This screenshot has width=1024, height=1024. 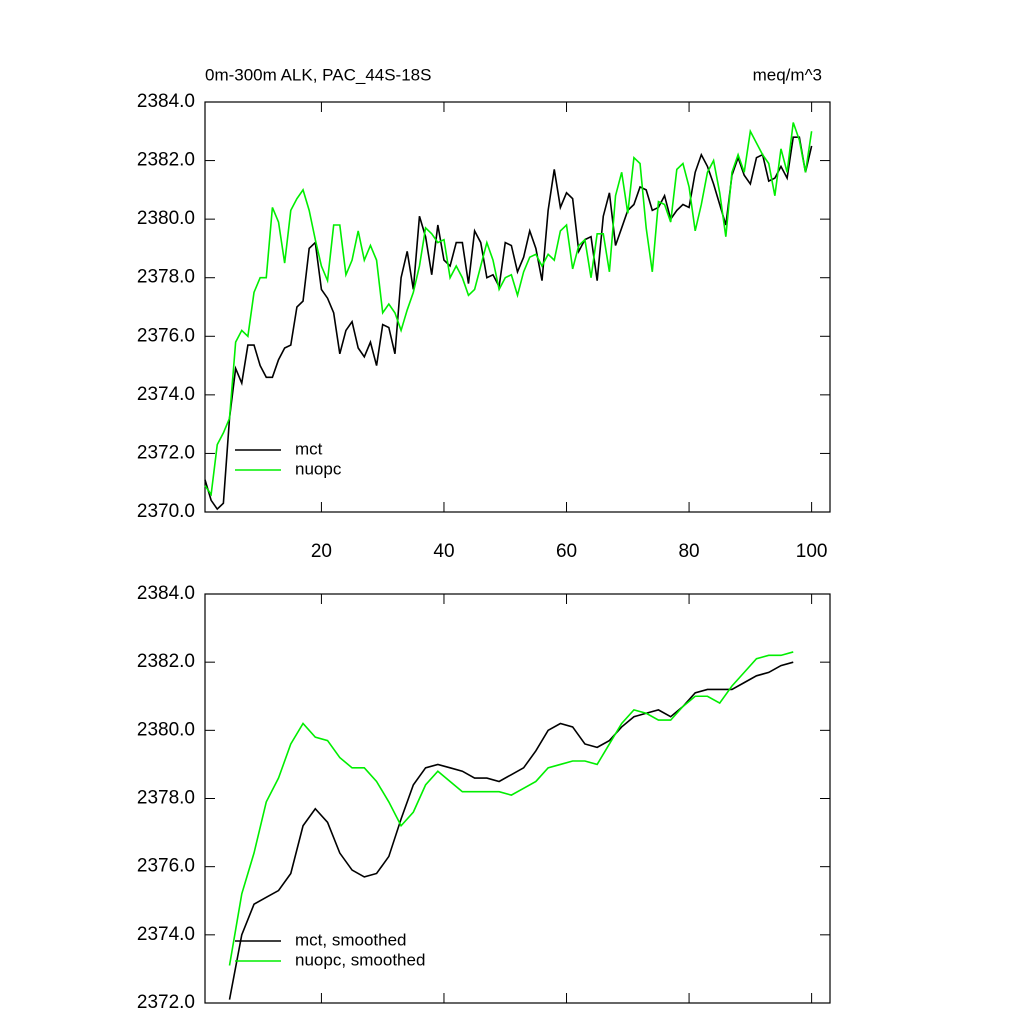 What do you see at coordinates (566, 551) in the screenshot?
I see `x-tick-label: 60` at bounding box center [566, 551].